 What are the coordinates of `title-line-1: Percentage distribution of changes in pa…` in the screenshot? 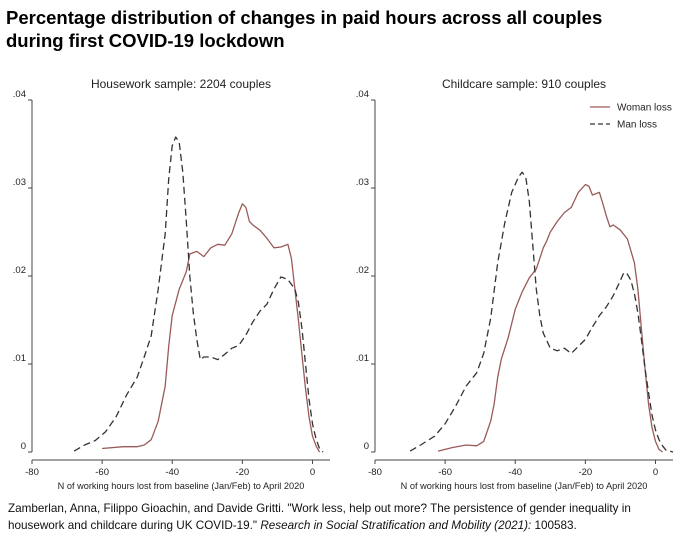 It's located at (304, 17).